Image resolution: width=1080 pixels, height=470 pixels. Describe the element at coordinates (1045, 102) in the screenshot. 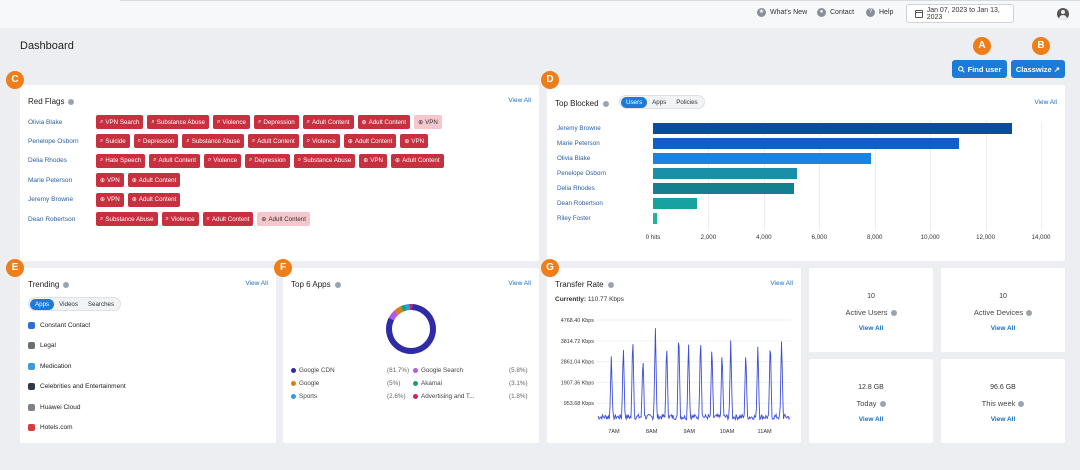

I see `top-blocked-view-all-link: View All` at that location.